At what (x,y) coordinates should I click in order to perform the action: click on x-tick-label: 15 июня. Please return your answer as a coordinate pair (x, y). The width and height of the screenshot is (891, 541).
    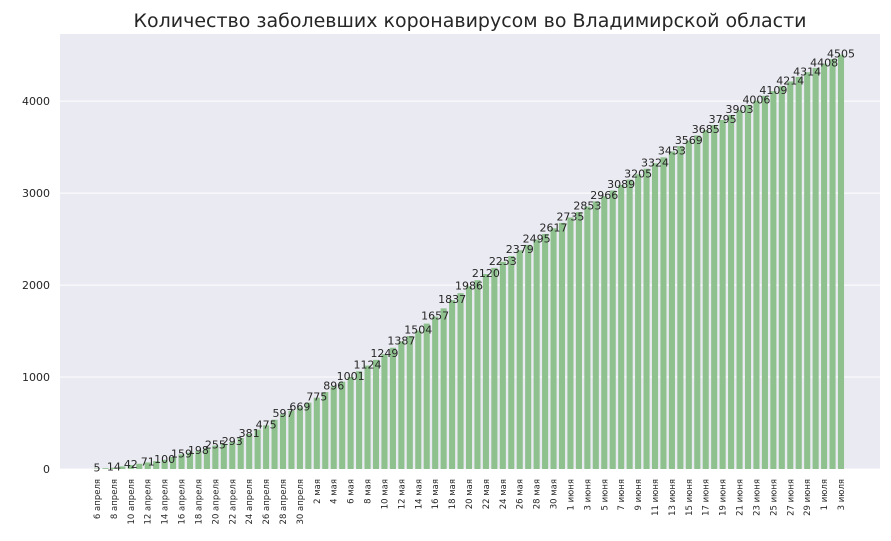
    Looking at the image, I should click on (690, 497).